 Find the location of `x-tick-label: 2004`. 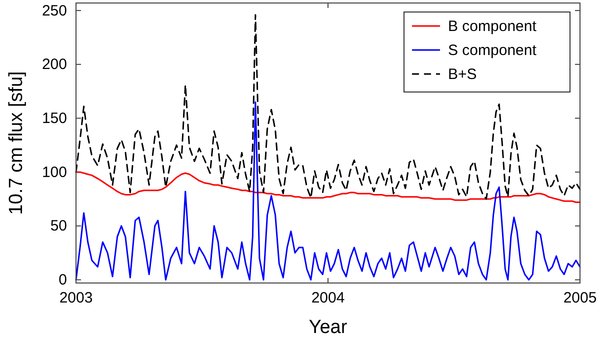

x-tick-label: 2004 is located at coordinates (328, 298).